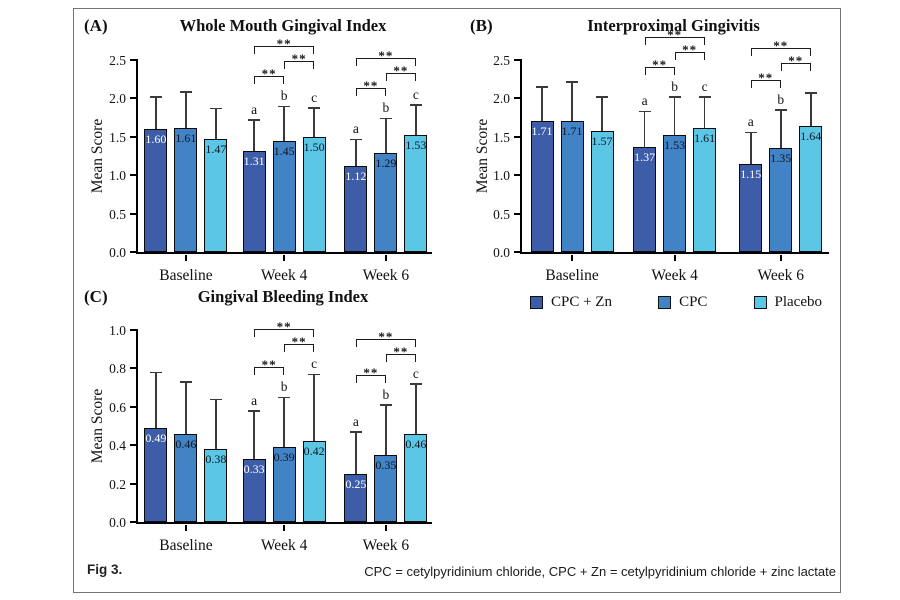 The width and height of the screenshot is (900, 600). I want to click on legend-swatch-cpc-zn-icon, so click(536, 302).